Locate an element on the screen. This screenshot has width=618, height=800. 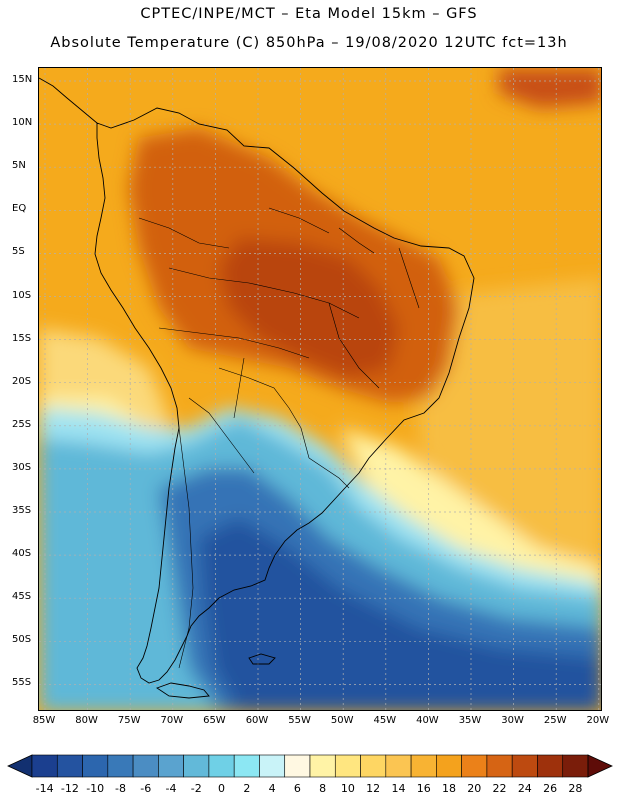
colorbar-tick-label: -4 is located at coordinates (171, 788).